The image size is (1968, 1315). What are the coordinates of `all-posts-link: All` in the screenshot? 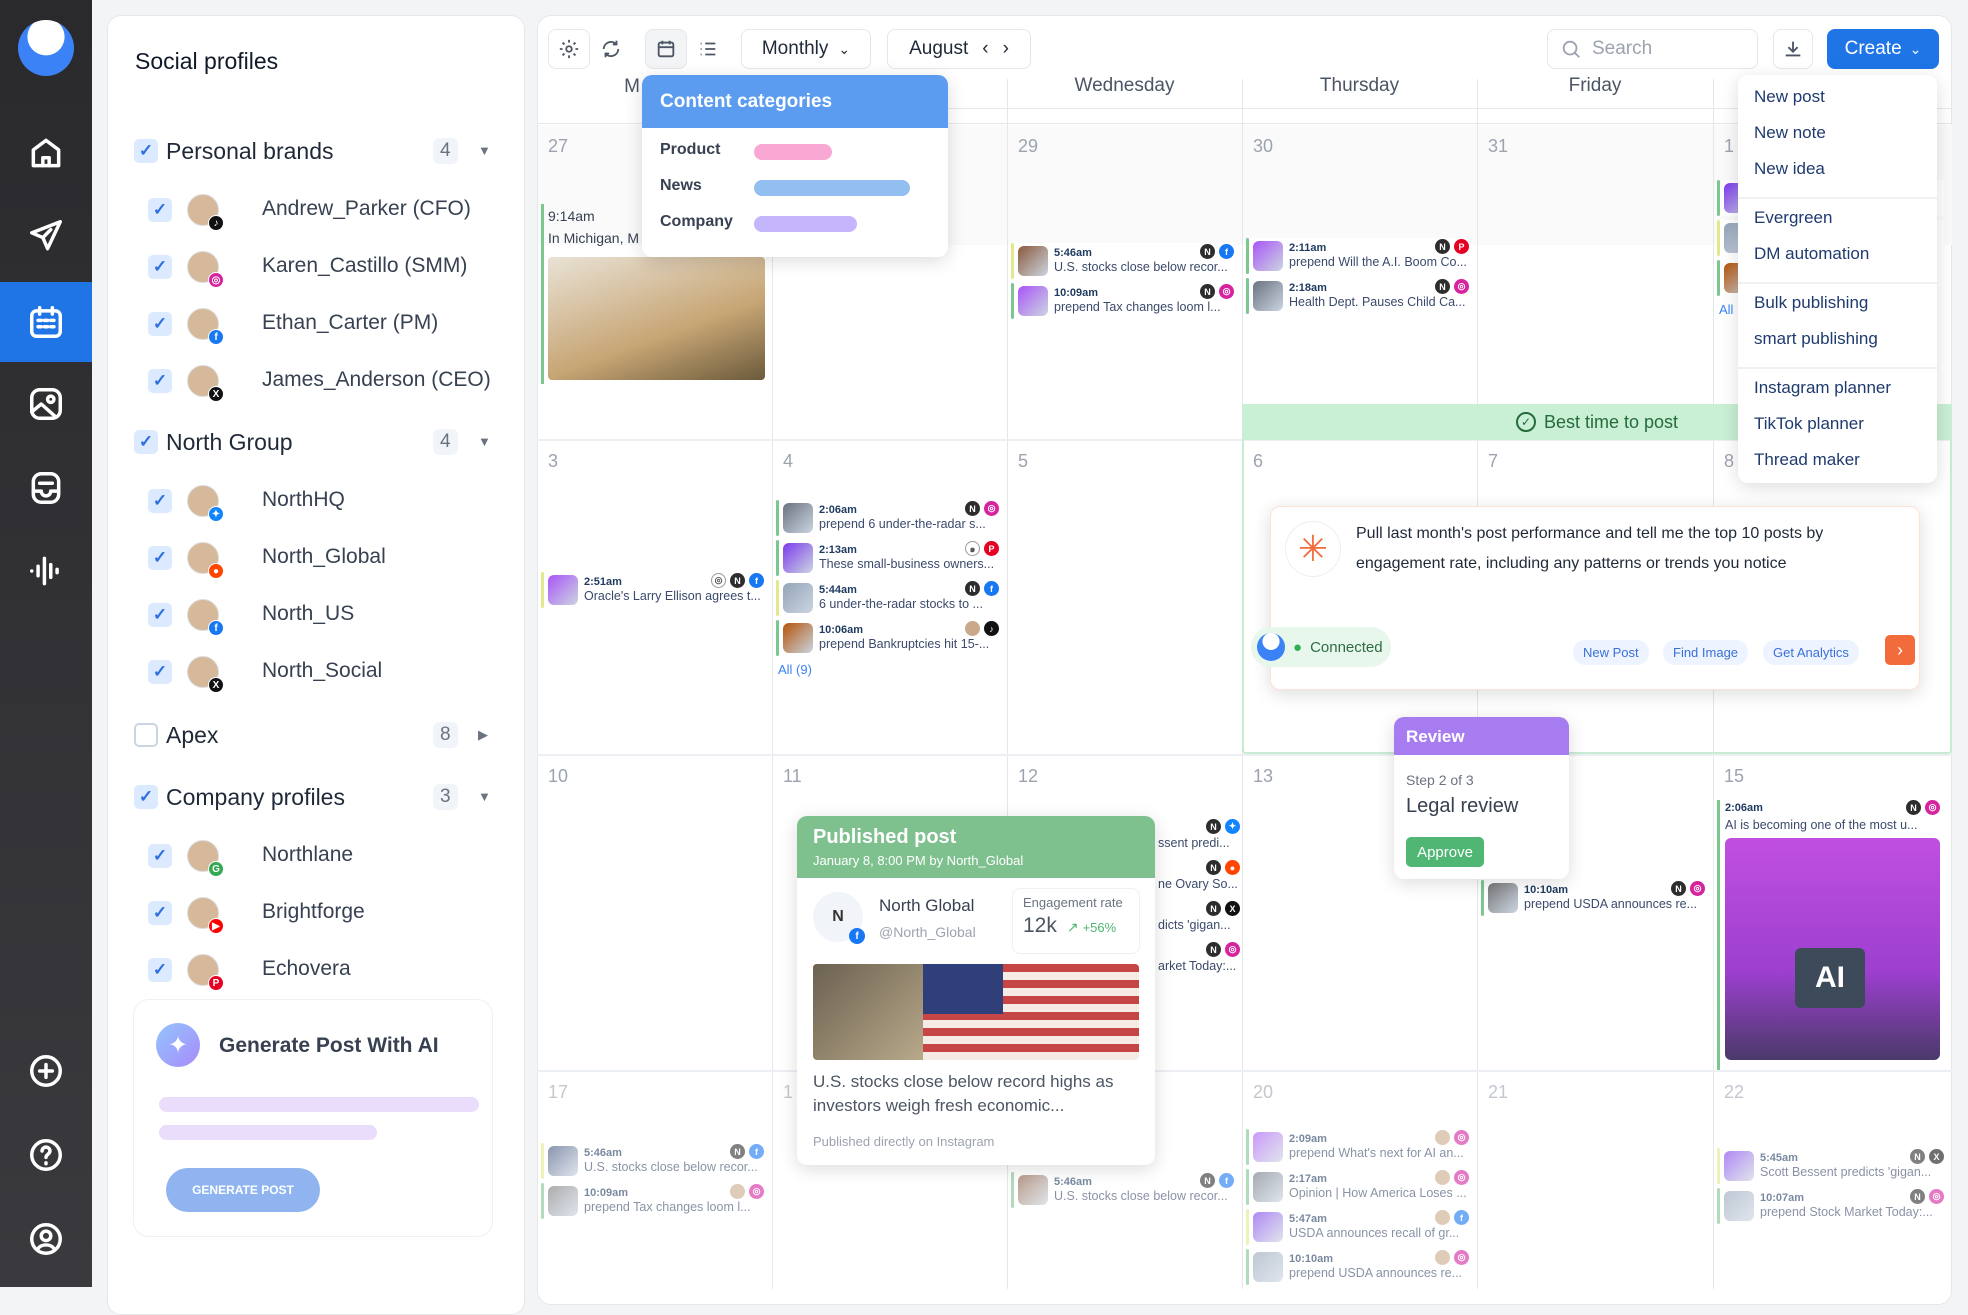 It's located at (1726, 309).